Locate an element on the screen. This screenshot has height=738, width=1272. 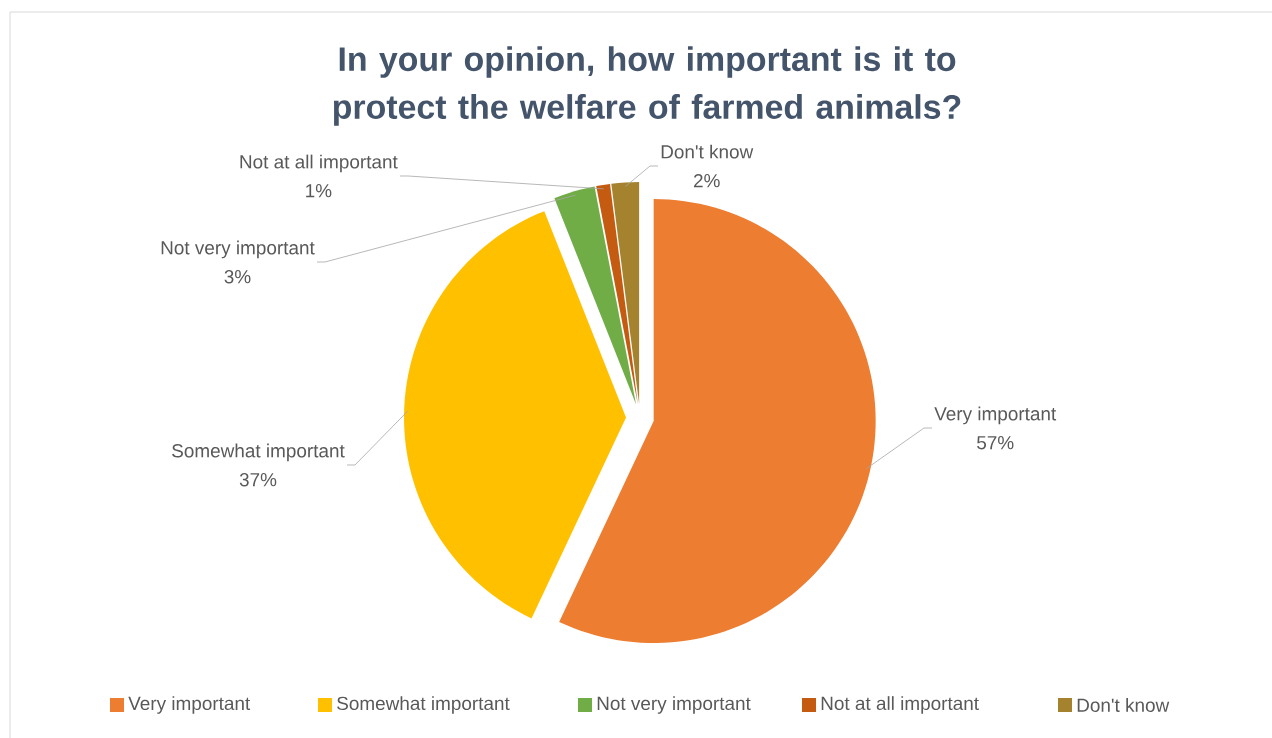
data-label: 37% is located at coordinates (258, 479).